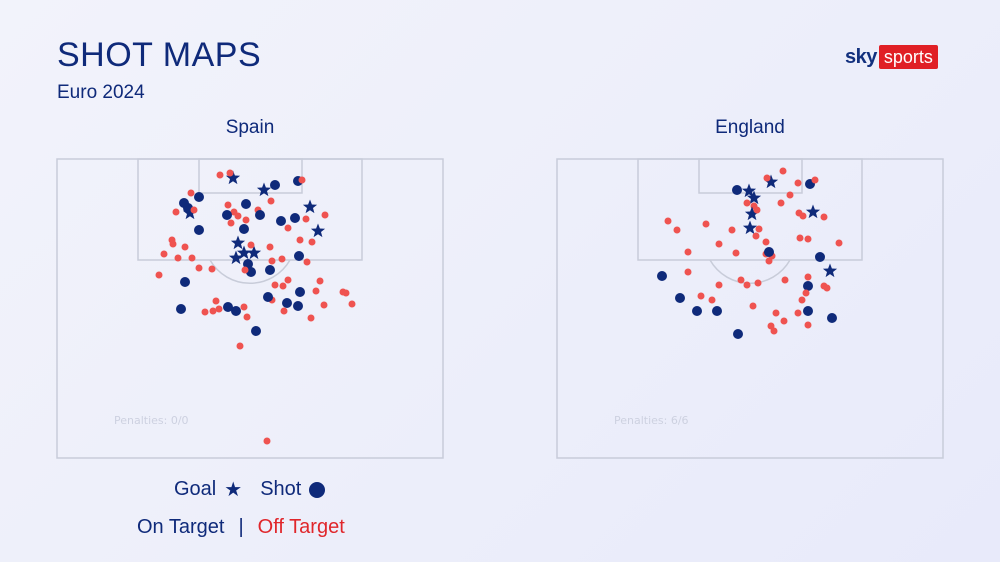  Describe the element at coordinates (250, 127) in the screenshot. I see `team-label-spain: Spain` at that location.